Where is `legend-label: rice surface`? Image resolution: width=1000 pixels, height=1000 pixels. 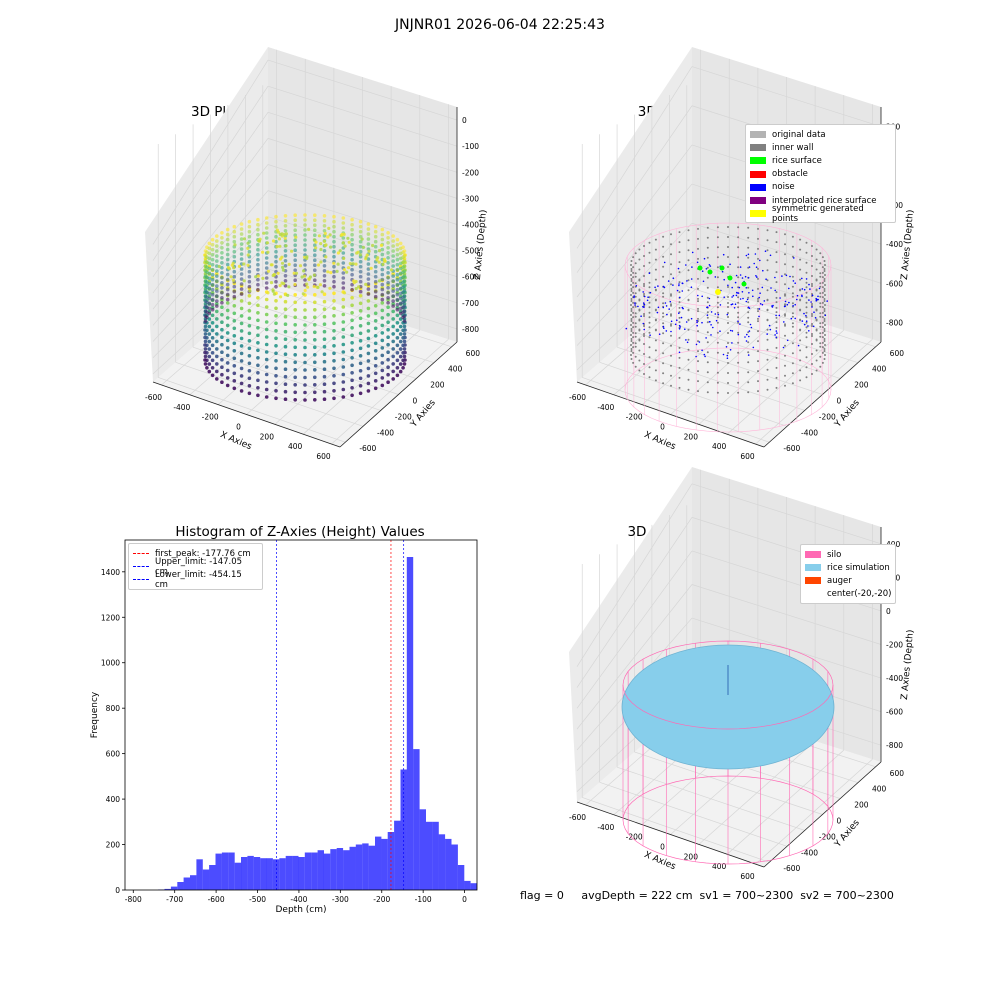
legend-label: rice surface is located at coordinates (797, 160).